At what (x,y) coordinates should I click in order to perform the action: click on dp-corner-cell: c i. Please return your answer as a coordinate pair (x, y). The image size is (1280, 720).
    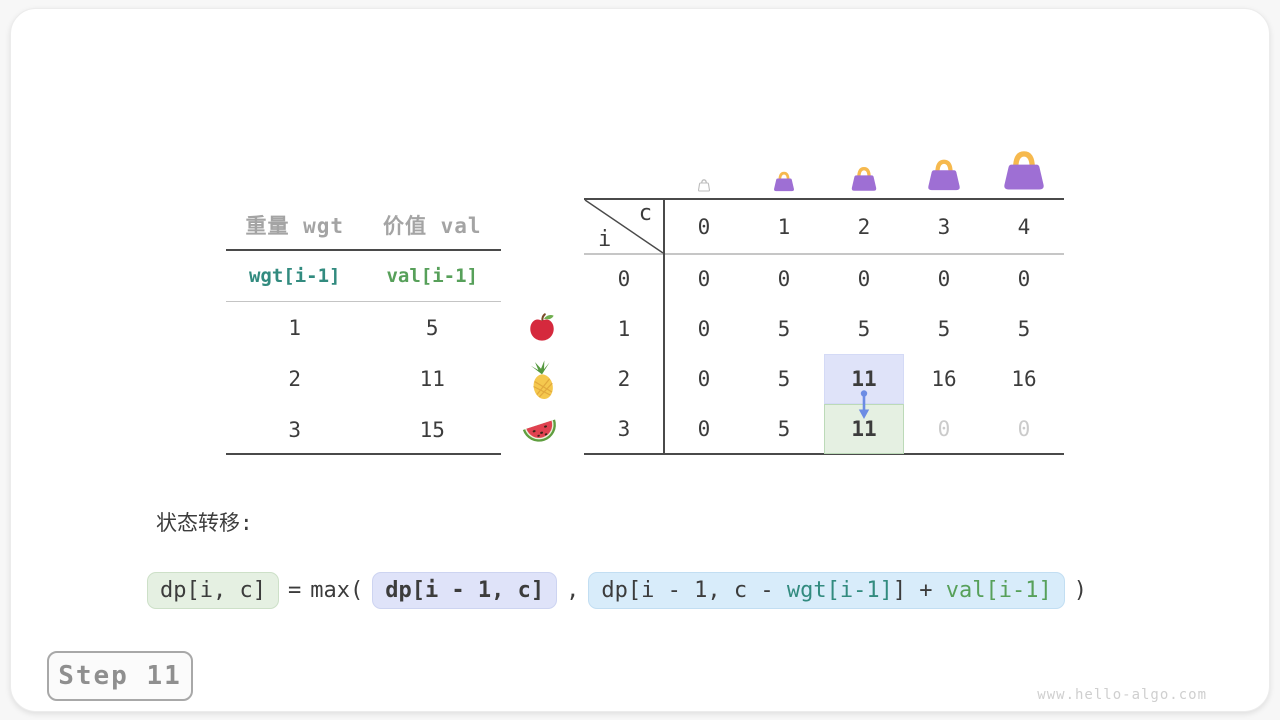
    Looking at the image, I should click on (624, 226).